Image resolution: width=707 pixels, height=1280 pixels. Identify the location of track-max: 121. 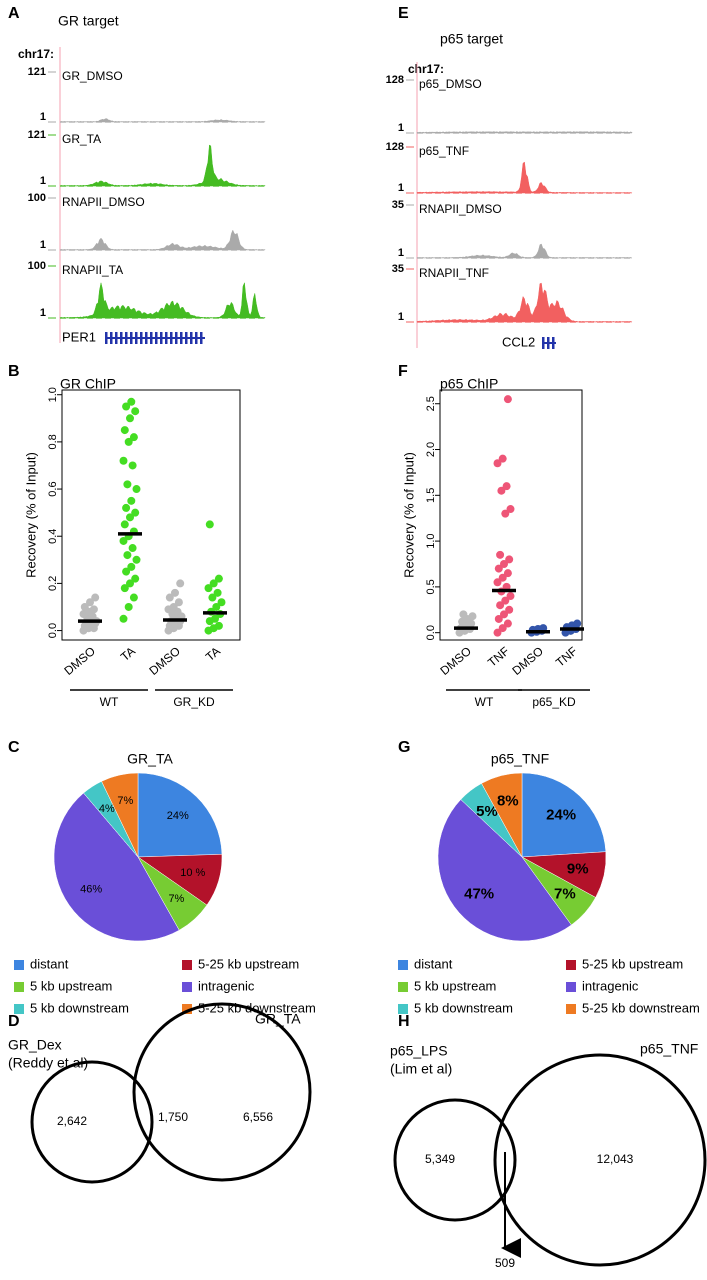
(37, 135).